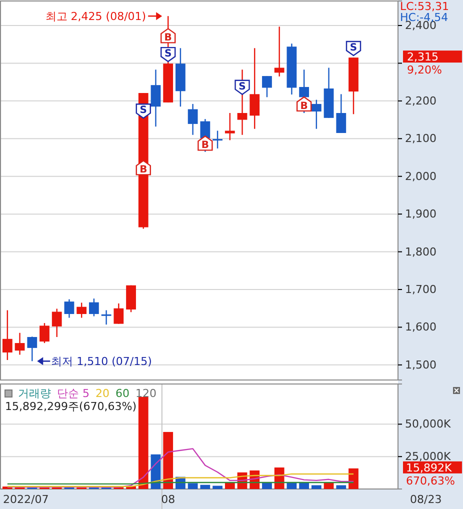 Image resolution: width=463 pixels, height=509 pixels. I want to click on text: 9,20%, so click(424, 70).